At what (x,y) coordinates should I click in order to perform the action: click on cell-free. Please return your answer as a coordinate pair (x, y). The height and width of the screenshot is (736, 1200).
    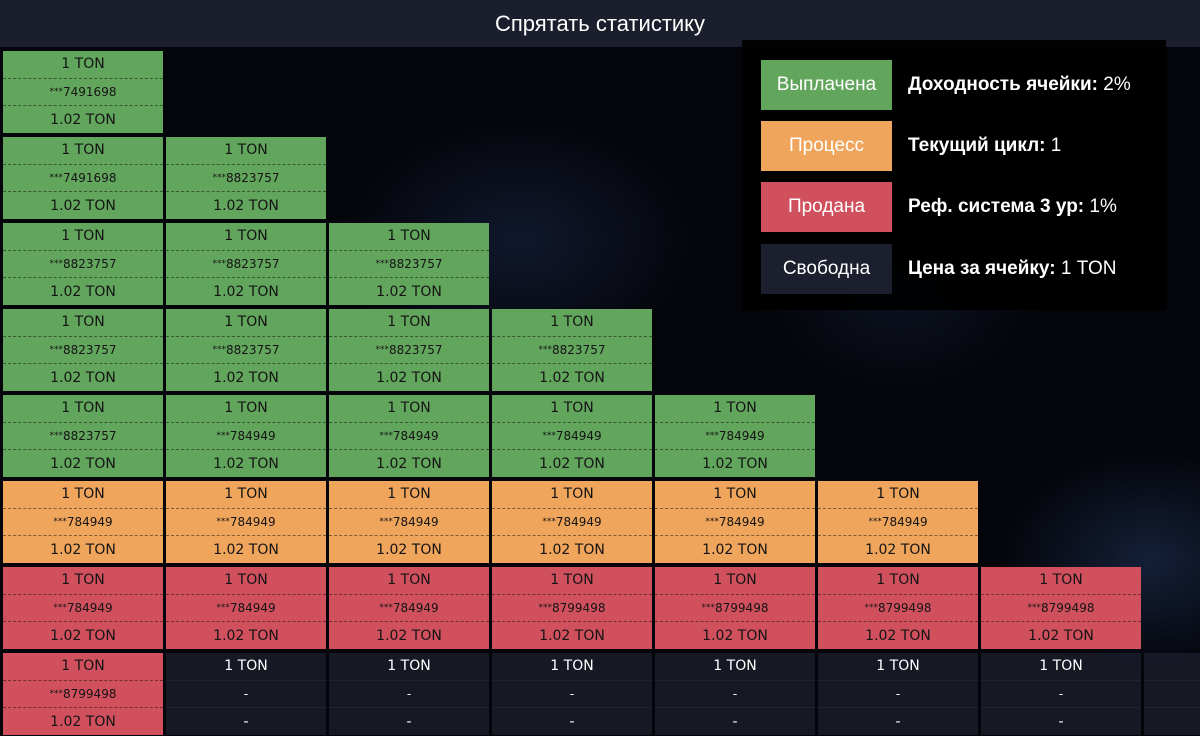
    Looking at the image, I should click on (1172, 694).